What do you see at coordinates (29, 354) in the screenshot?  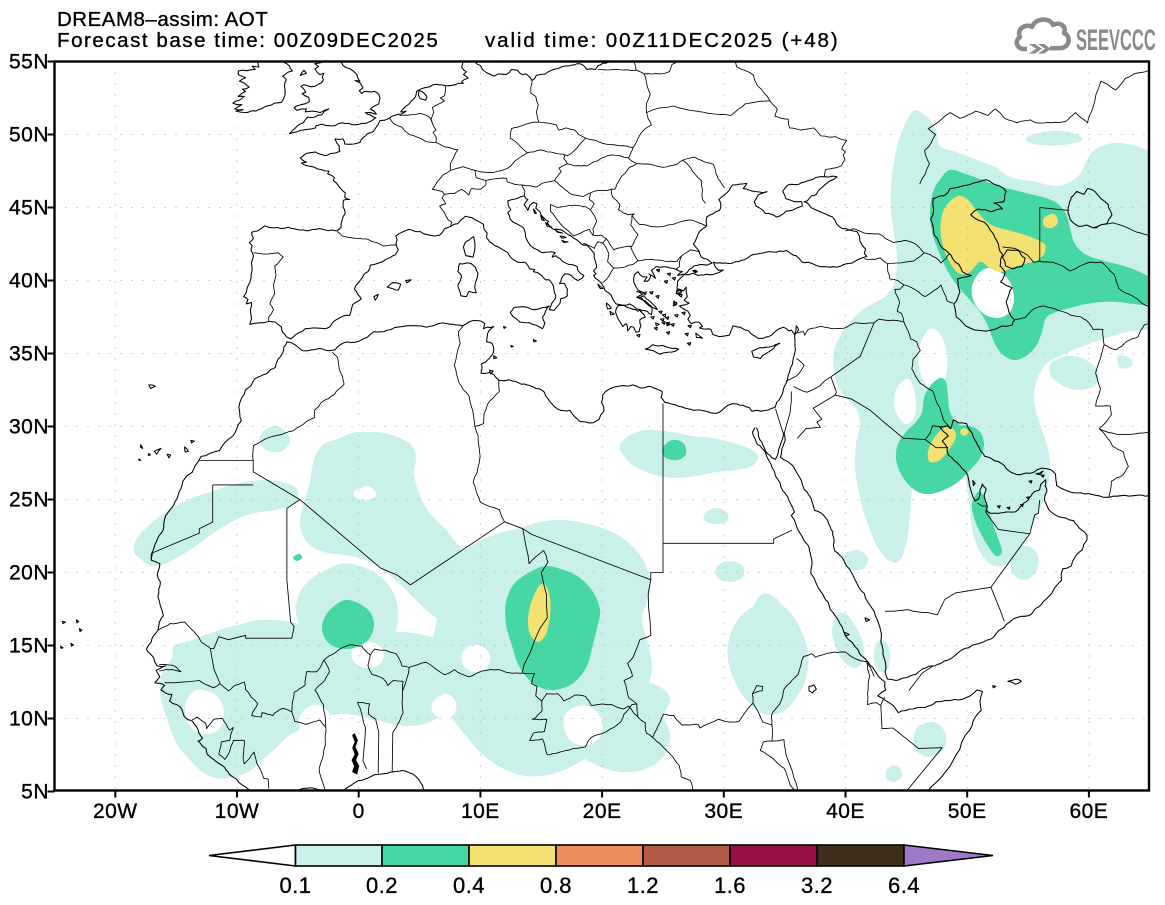 I see `svg-text: 35N` at bounding box center [29, 354].